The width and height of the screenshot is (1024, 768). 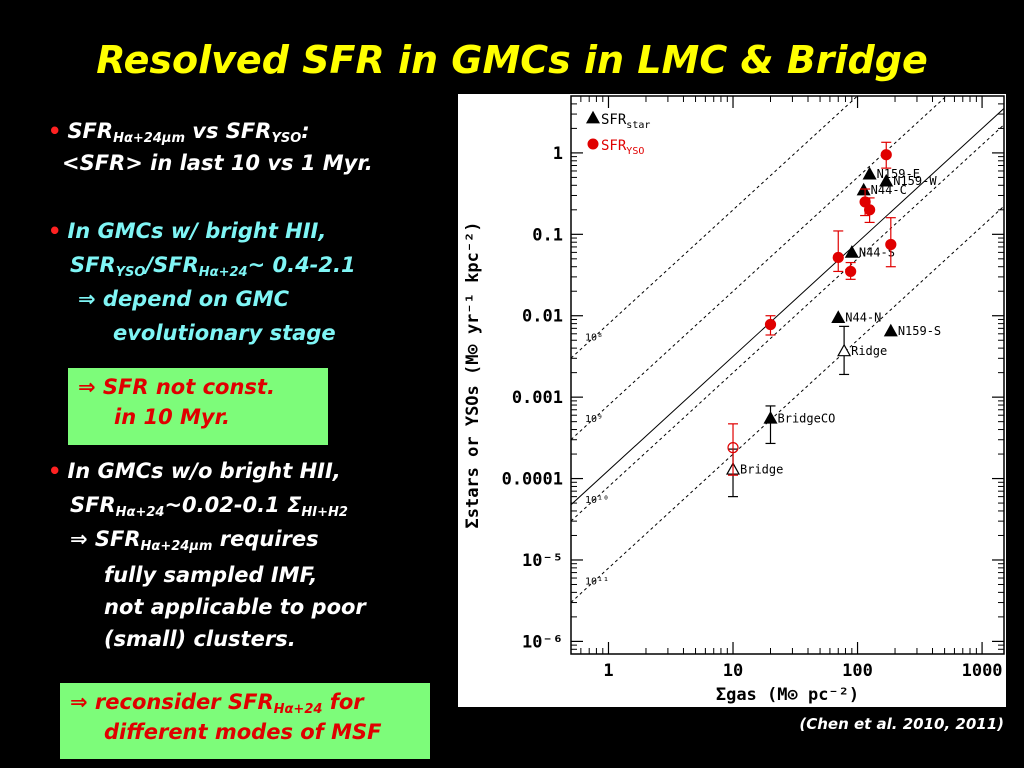 I want to click on legend-label: SFRstar, so click(x=625, y=121).